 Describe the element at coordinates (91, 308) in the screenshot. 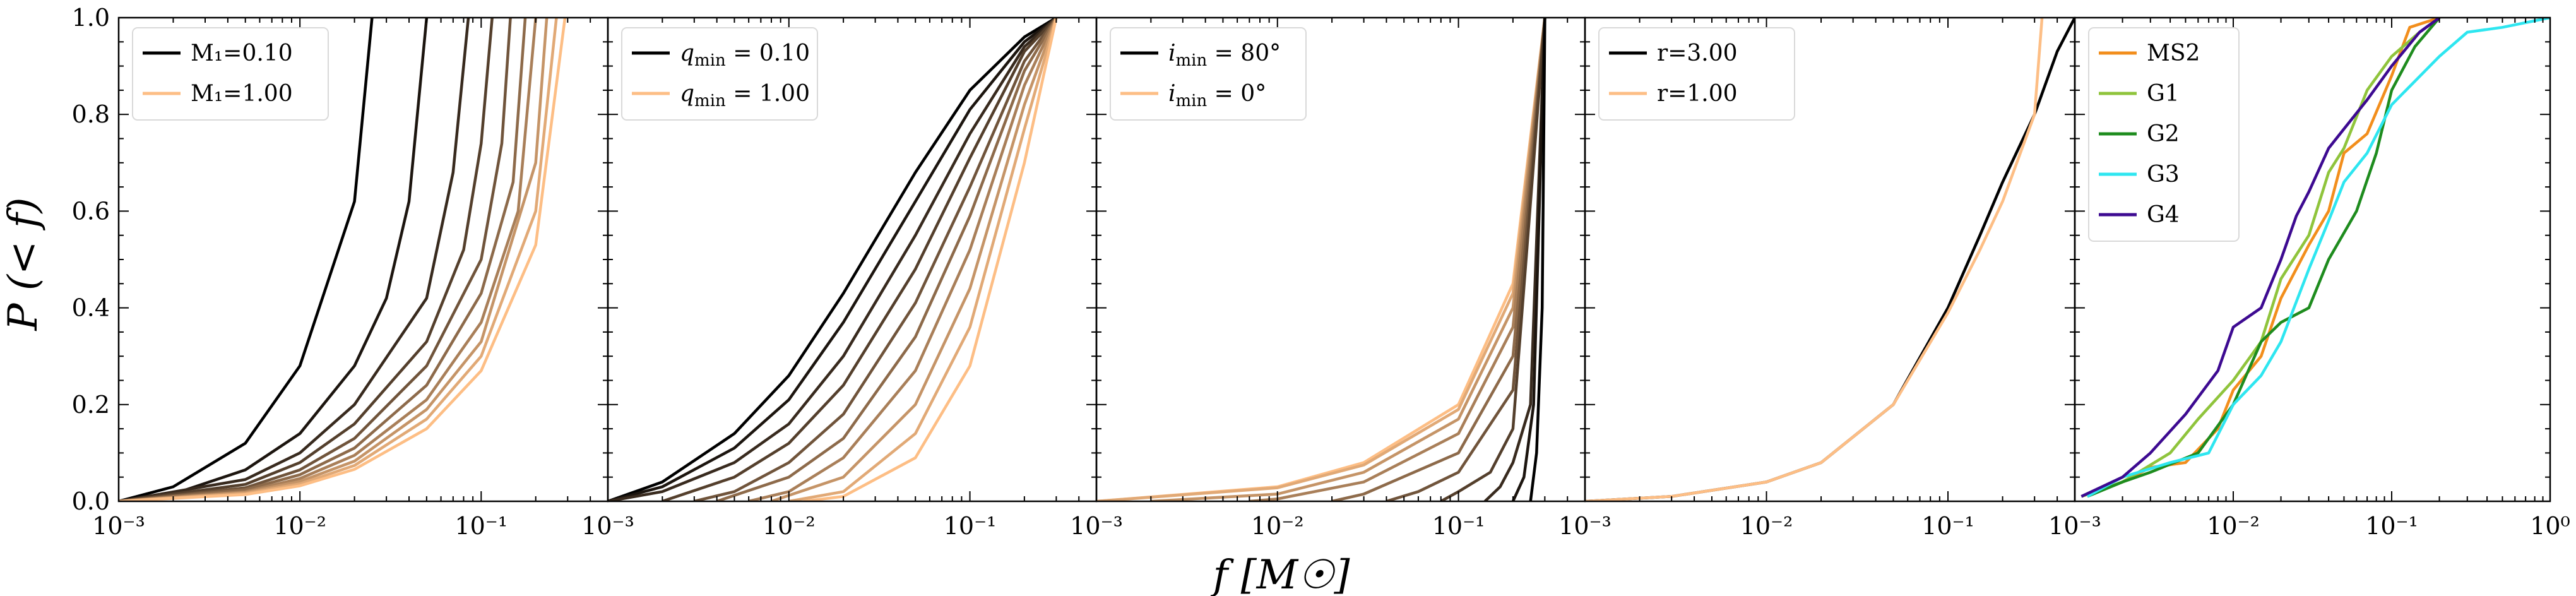

I see `y-tick-label: 0.4` at that location.